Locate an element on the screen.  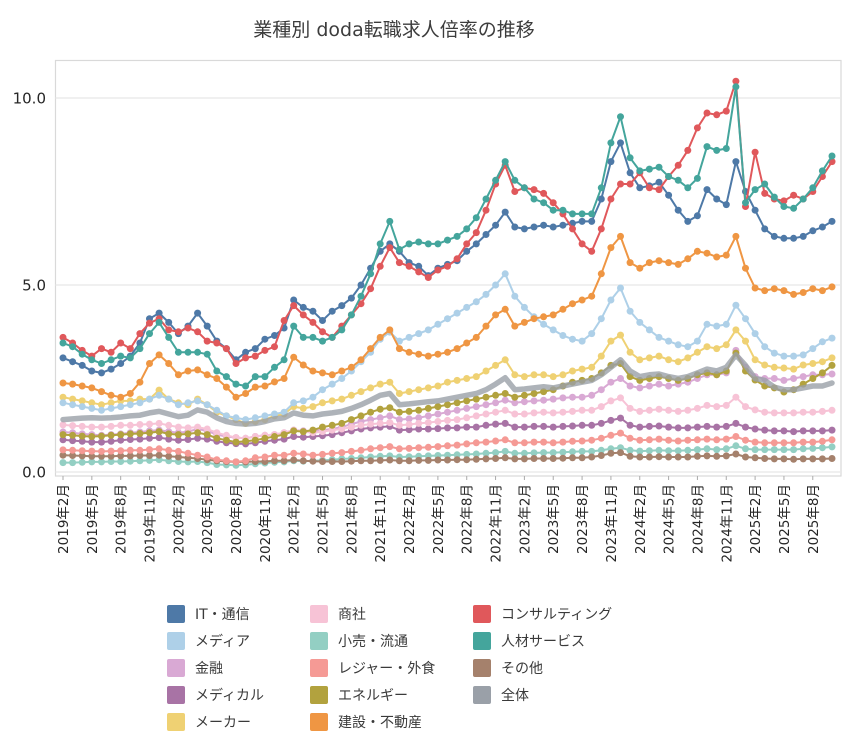
x-axis-tick-label: 2019年8月 is located at coordinates (122, 519).